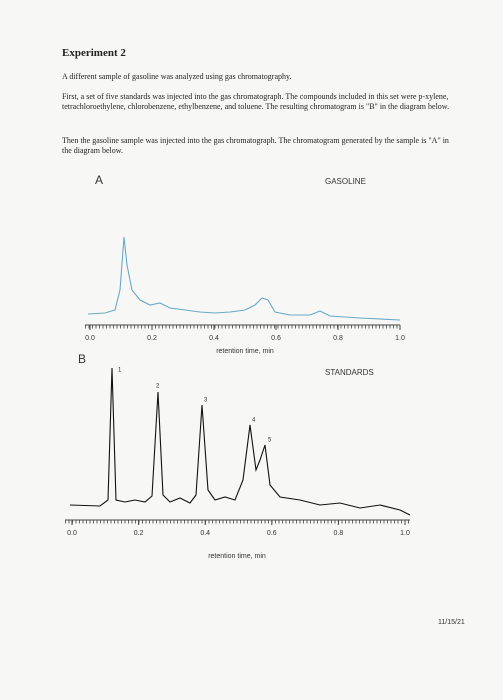 The image size is (503, 700). What do you see at coordinates (451, 622) in the screenshot?
I see `date: 11/15/21` at bounding box center [451, 622].